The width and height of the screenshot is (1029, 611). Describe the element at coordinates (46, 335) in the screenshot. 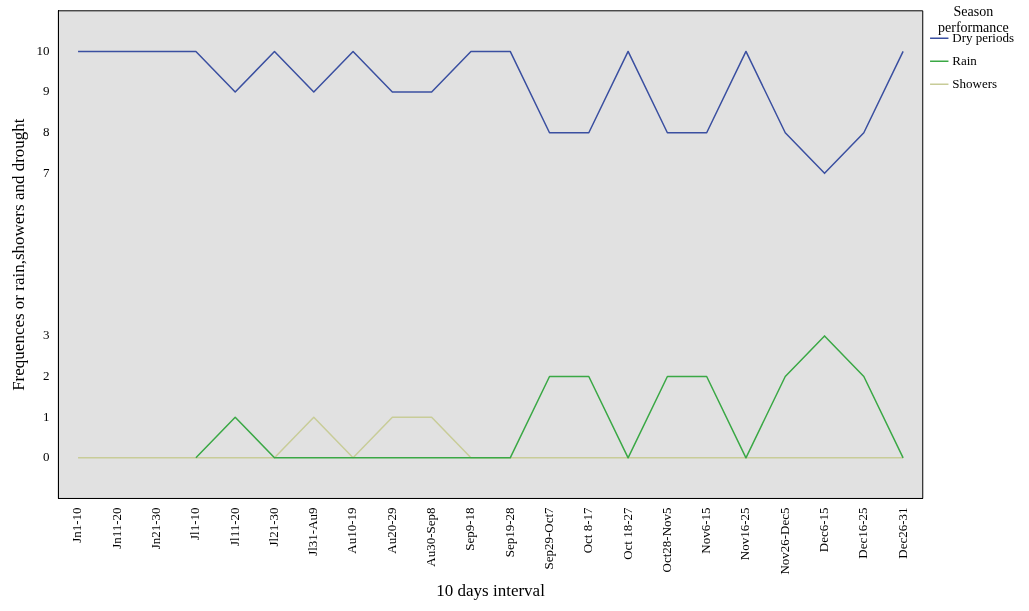

I see `y-tick-label: 3` at that location.